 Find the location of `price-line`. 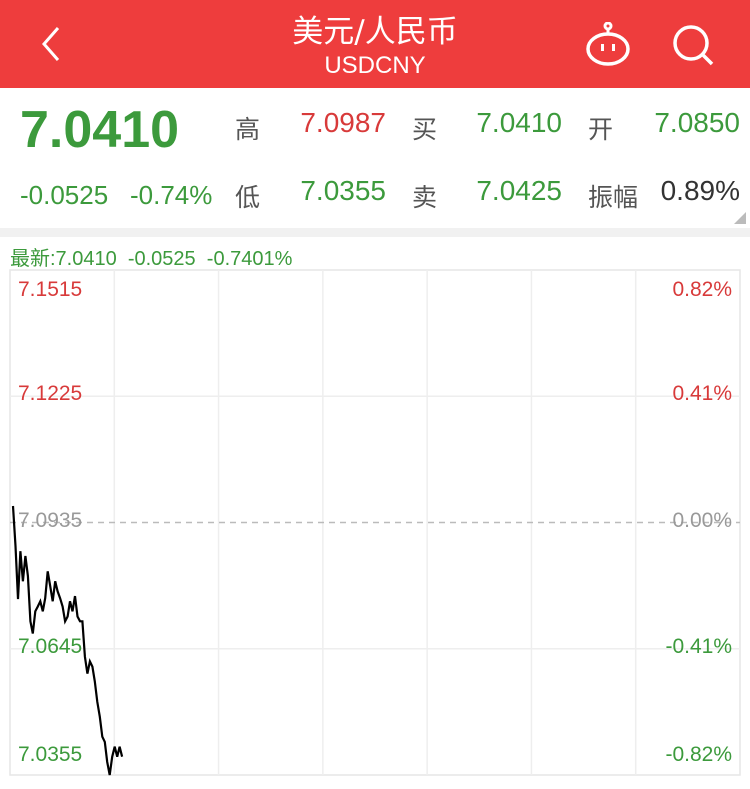

price-line is located at coordinates (67, 640).